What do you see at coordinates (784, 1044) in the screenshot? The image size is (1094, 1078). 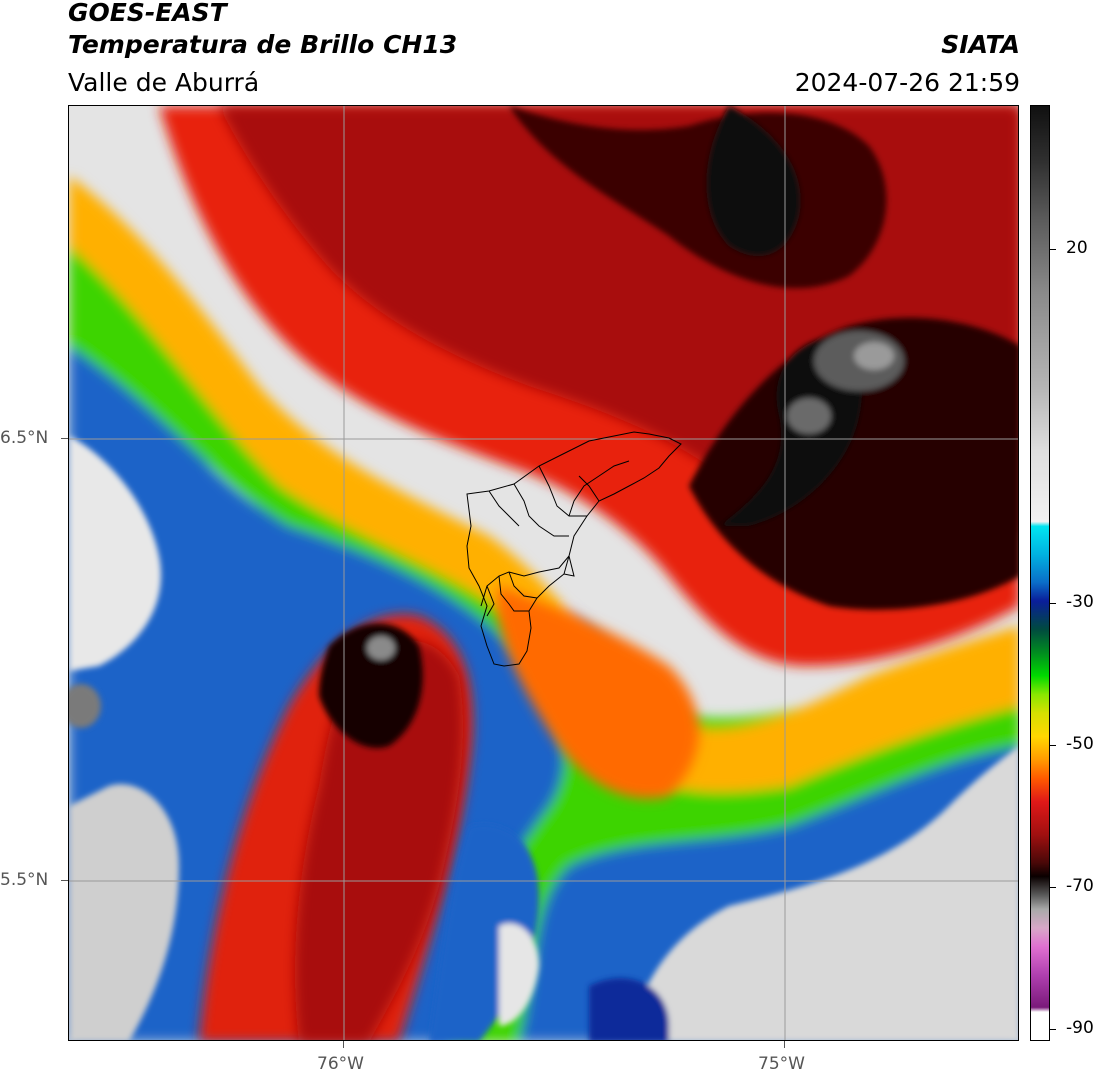 I see `lon-tick-75w` at bounding box center [784, 1044].